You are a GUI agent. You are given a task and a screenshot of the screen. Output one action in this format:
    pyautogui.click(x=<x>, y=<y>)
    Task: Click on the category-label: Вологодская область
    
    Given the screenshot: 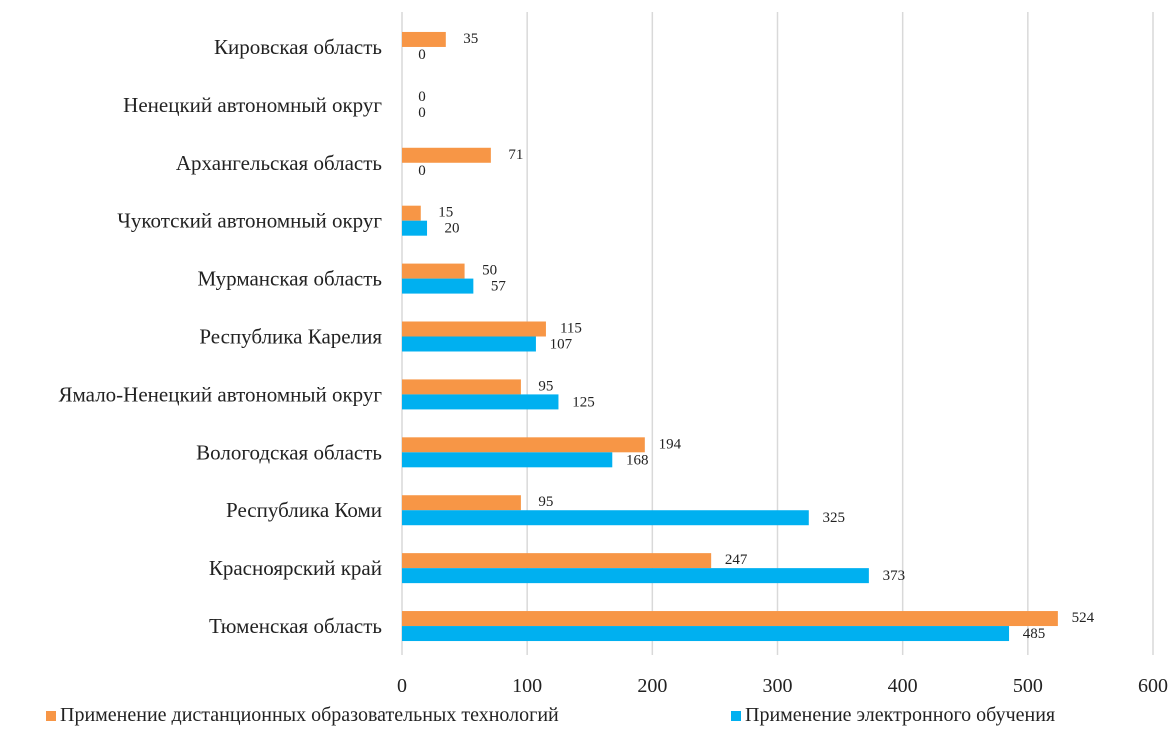 What is the action you would take?
    pyautogui.click(x=289, y=452)
    